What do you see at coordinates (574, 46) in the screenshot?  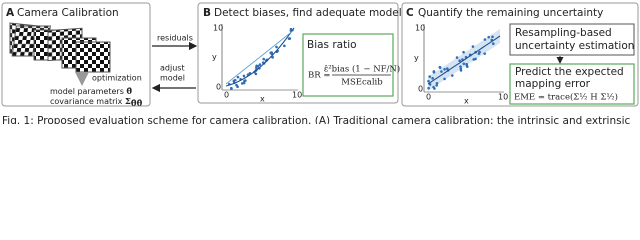 I see `box-text: uncertainty estimation` at bounding box center [574, 46].